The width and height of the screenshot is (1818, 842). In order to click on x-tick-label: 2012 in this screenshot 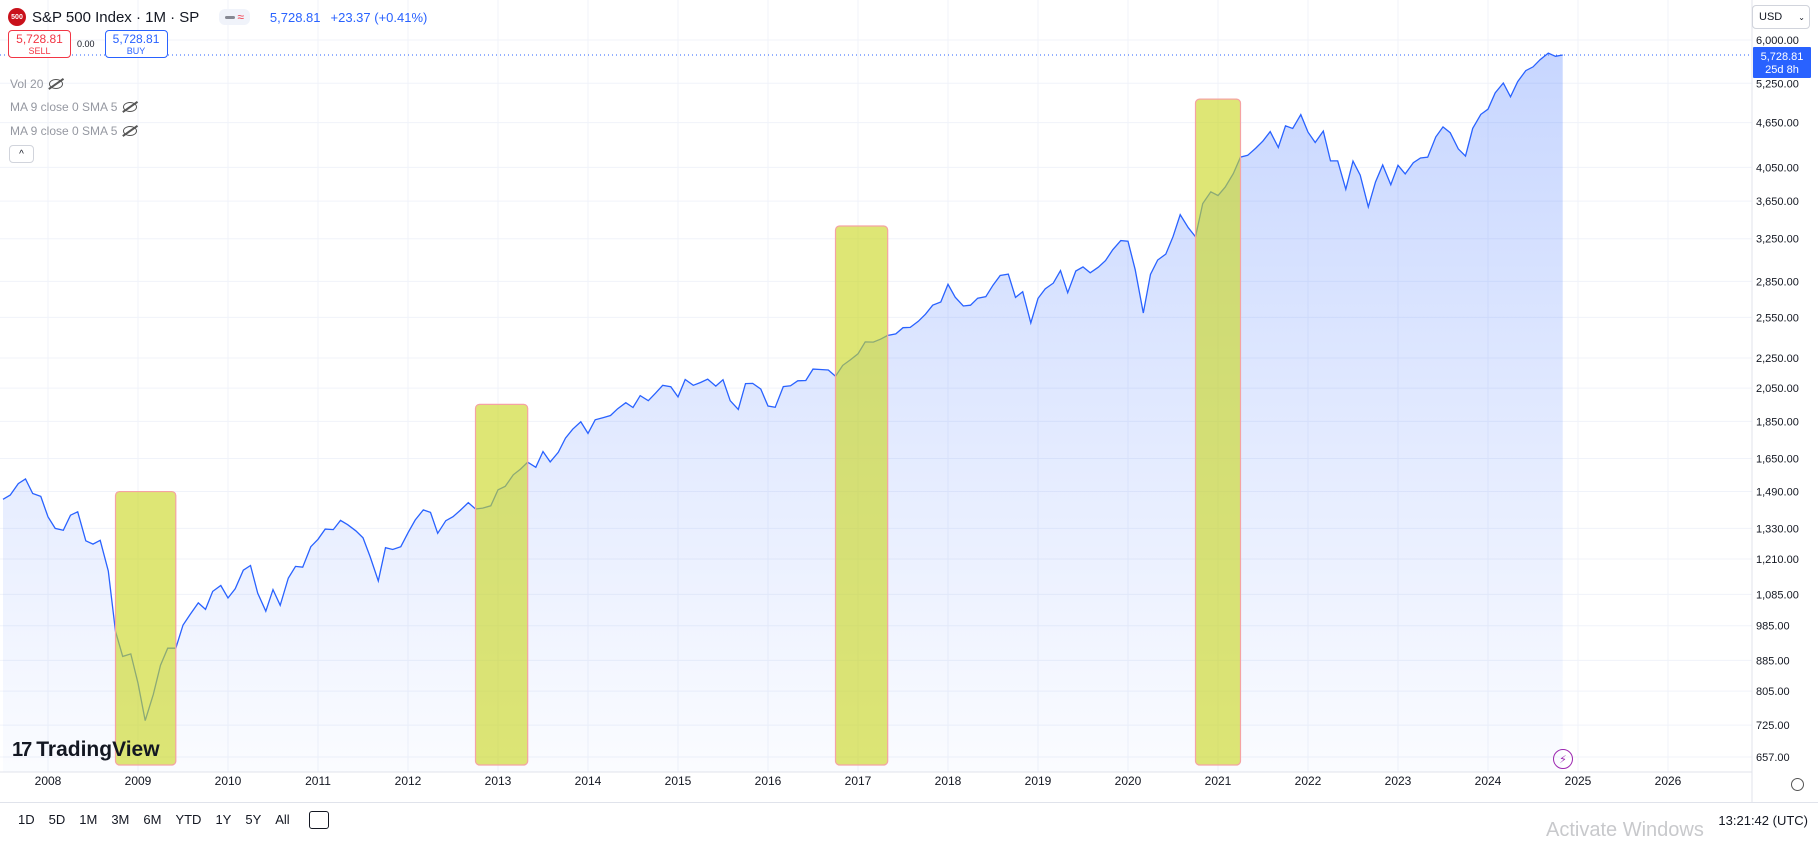, I will do `click(408, 781)`.